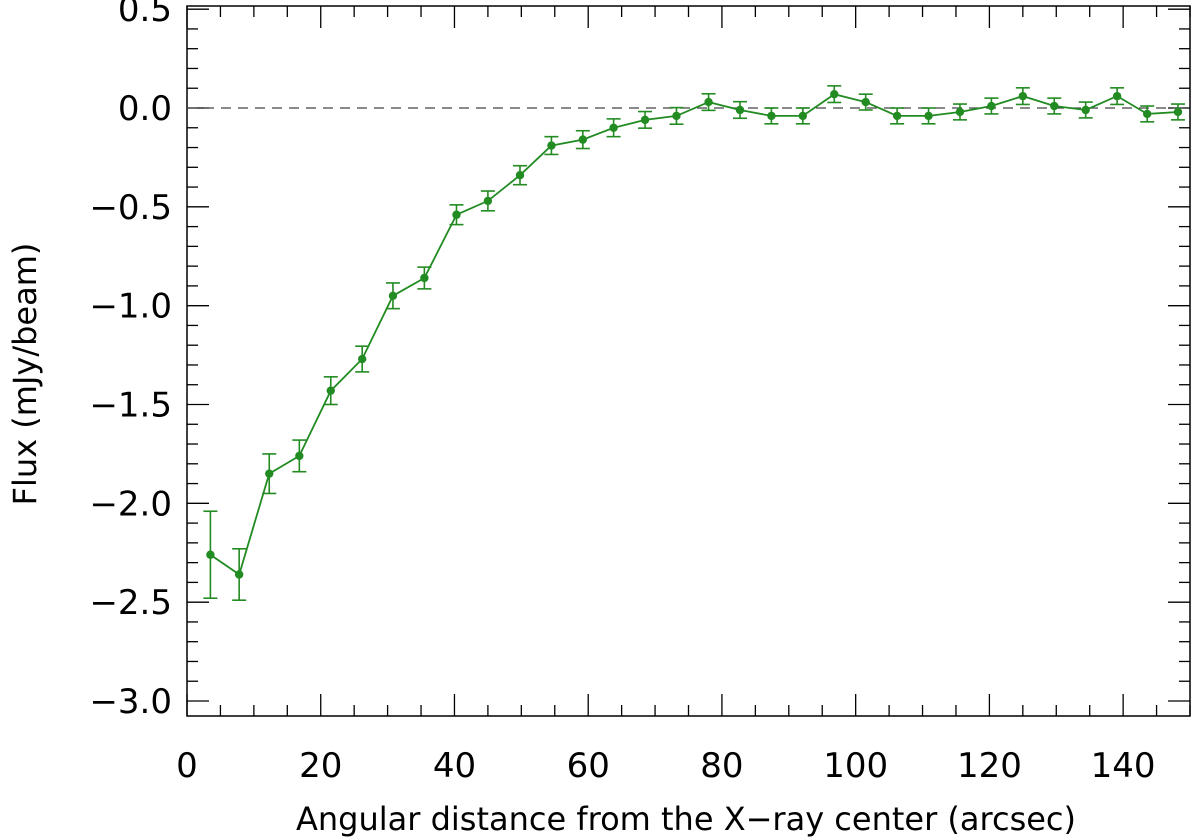  I want to click on y-tick-label: 0.0, so click(145, 109).